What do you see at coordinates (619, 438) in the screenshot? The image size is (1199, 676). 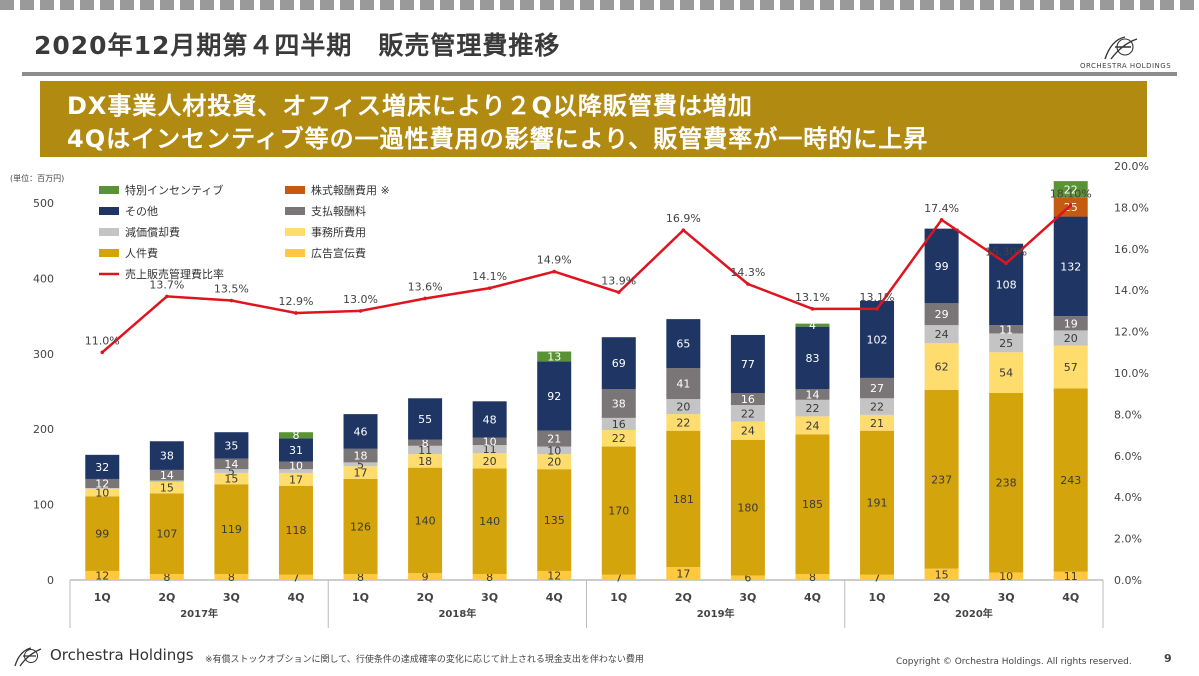 I see `bar-data-label: 22` at bounding box center [619, 438].